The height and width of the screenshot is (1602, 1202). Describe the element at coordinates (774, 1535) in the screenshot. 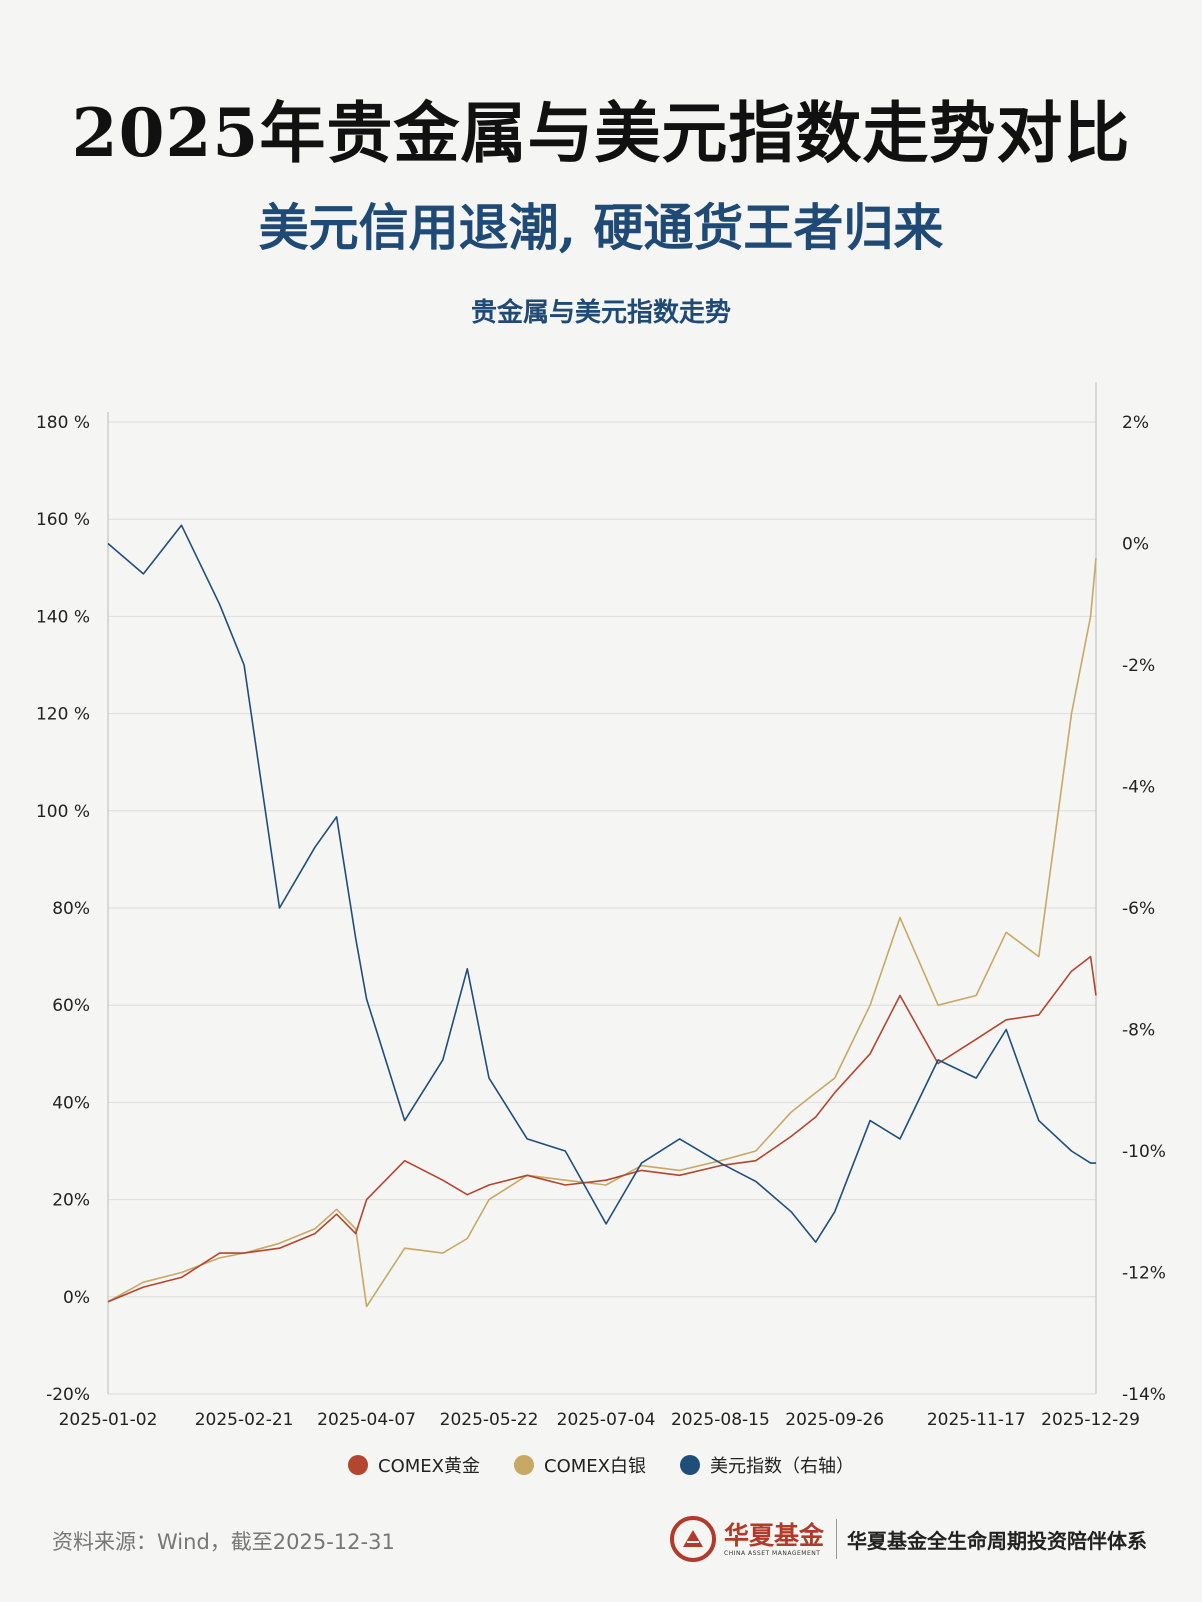

I see `logo-name: 华夏基金` at that location.